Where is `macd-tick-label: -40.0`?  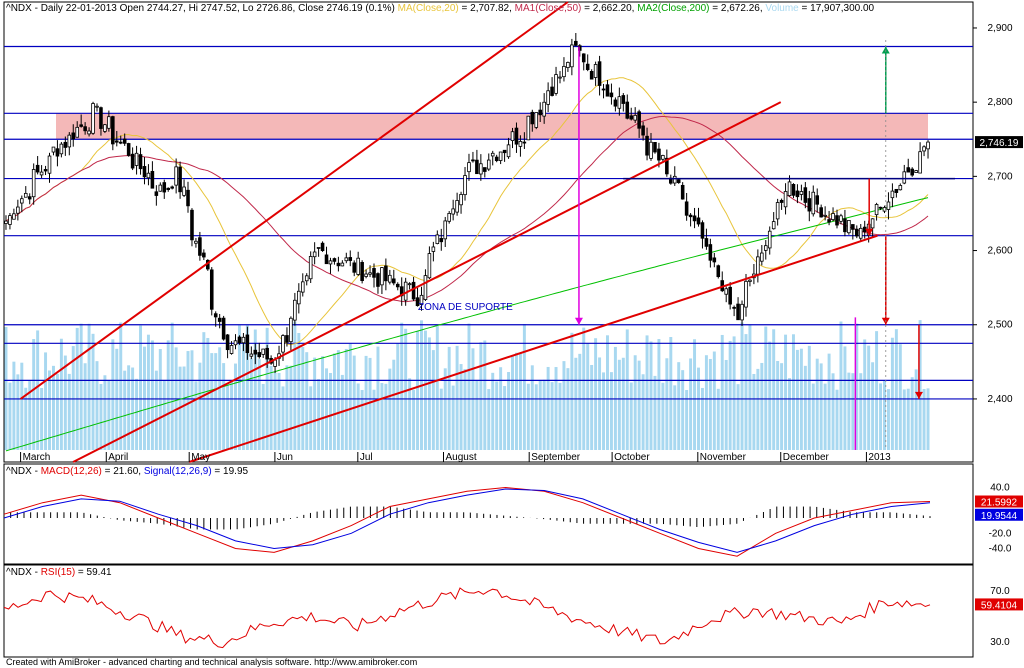 macd-tick-label: -40.0 is located at coordinates (1000, 549).